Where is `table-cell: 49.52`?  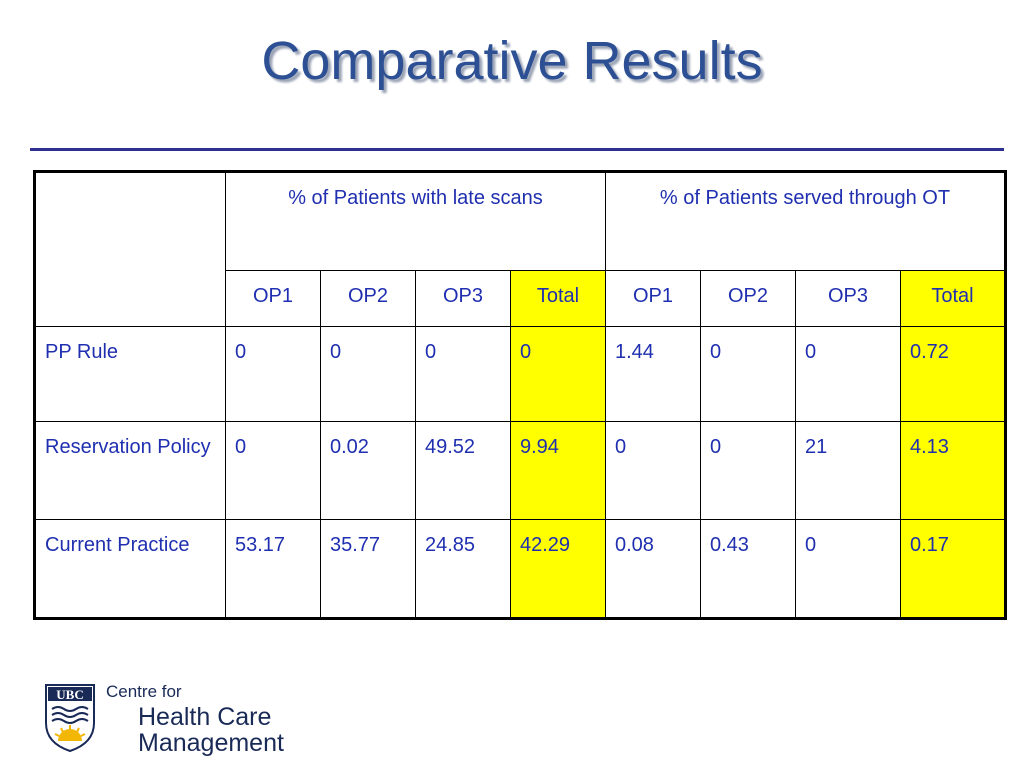 table-cell: 49.52 is located at coordinates (463, 470).